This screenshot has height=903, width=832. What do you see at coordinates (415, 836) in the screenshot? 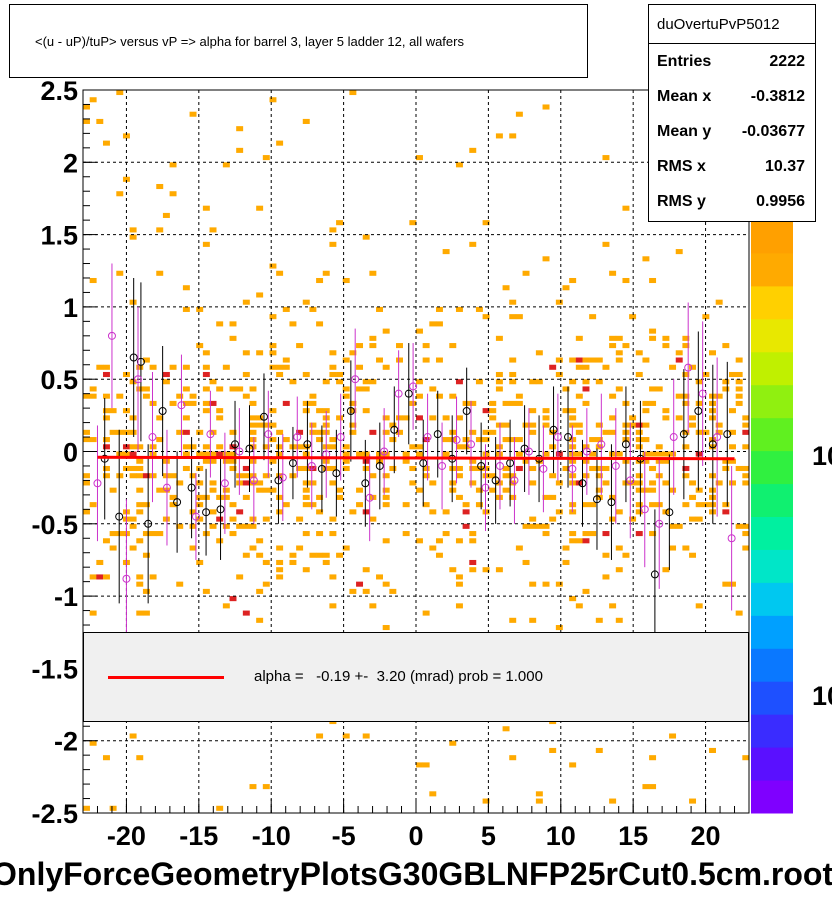
I see `x-tick-label: 0` at bounding box center [415, 836].